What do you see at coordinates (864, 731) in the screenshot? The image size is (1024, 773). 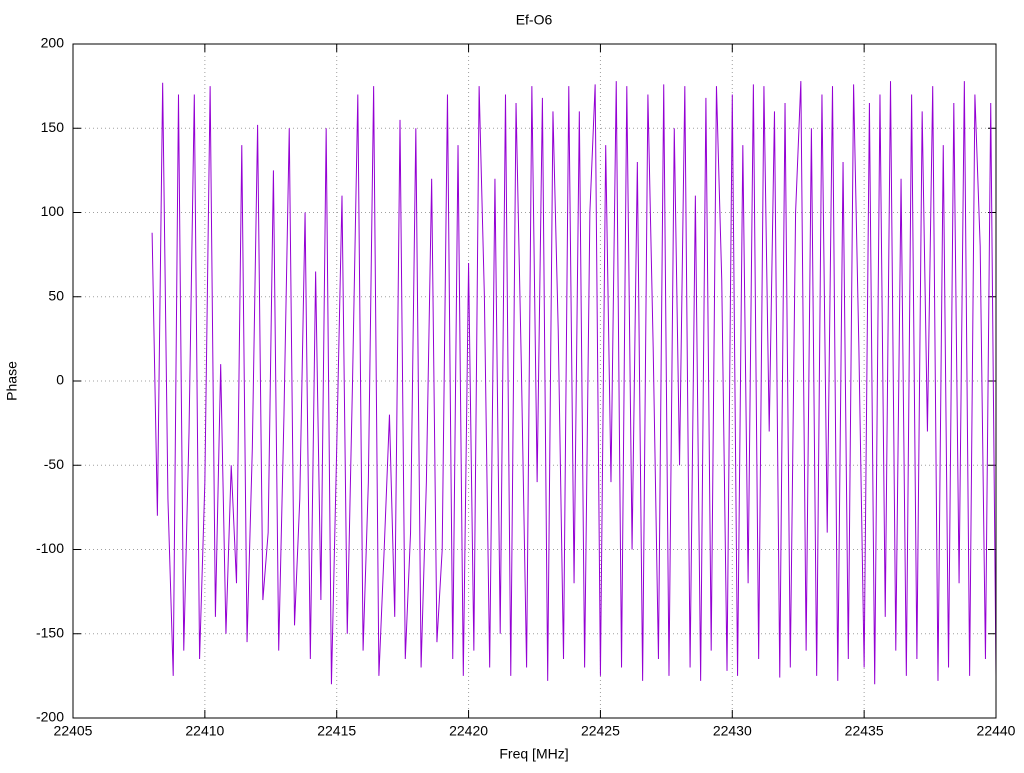 I see `x-tick-label: 22435` at bounding box center [864, 731].